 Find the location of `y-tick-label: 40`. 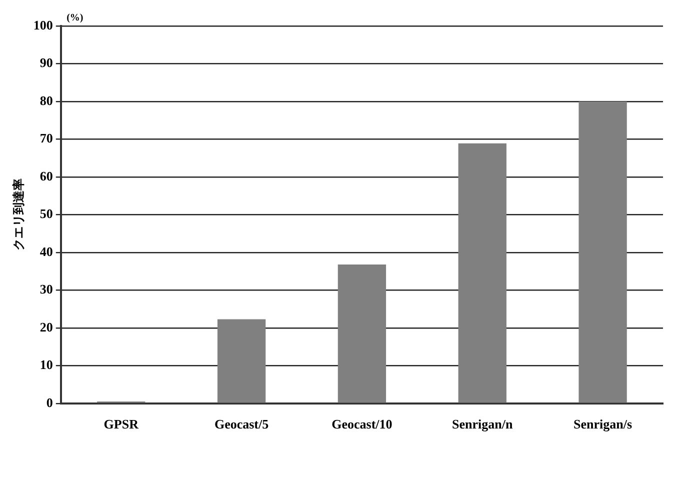

y-tick-label: 40 is located at coordinates (46, 251).